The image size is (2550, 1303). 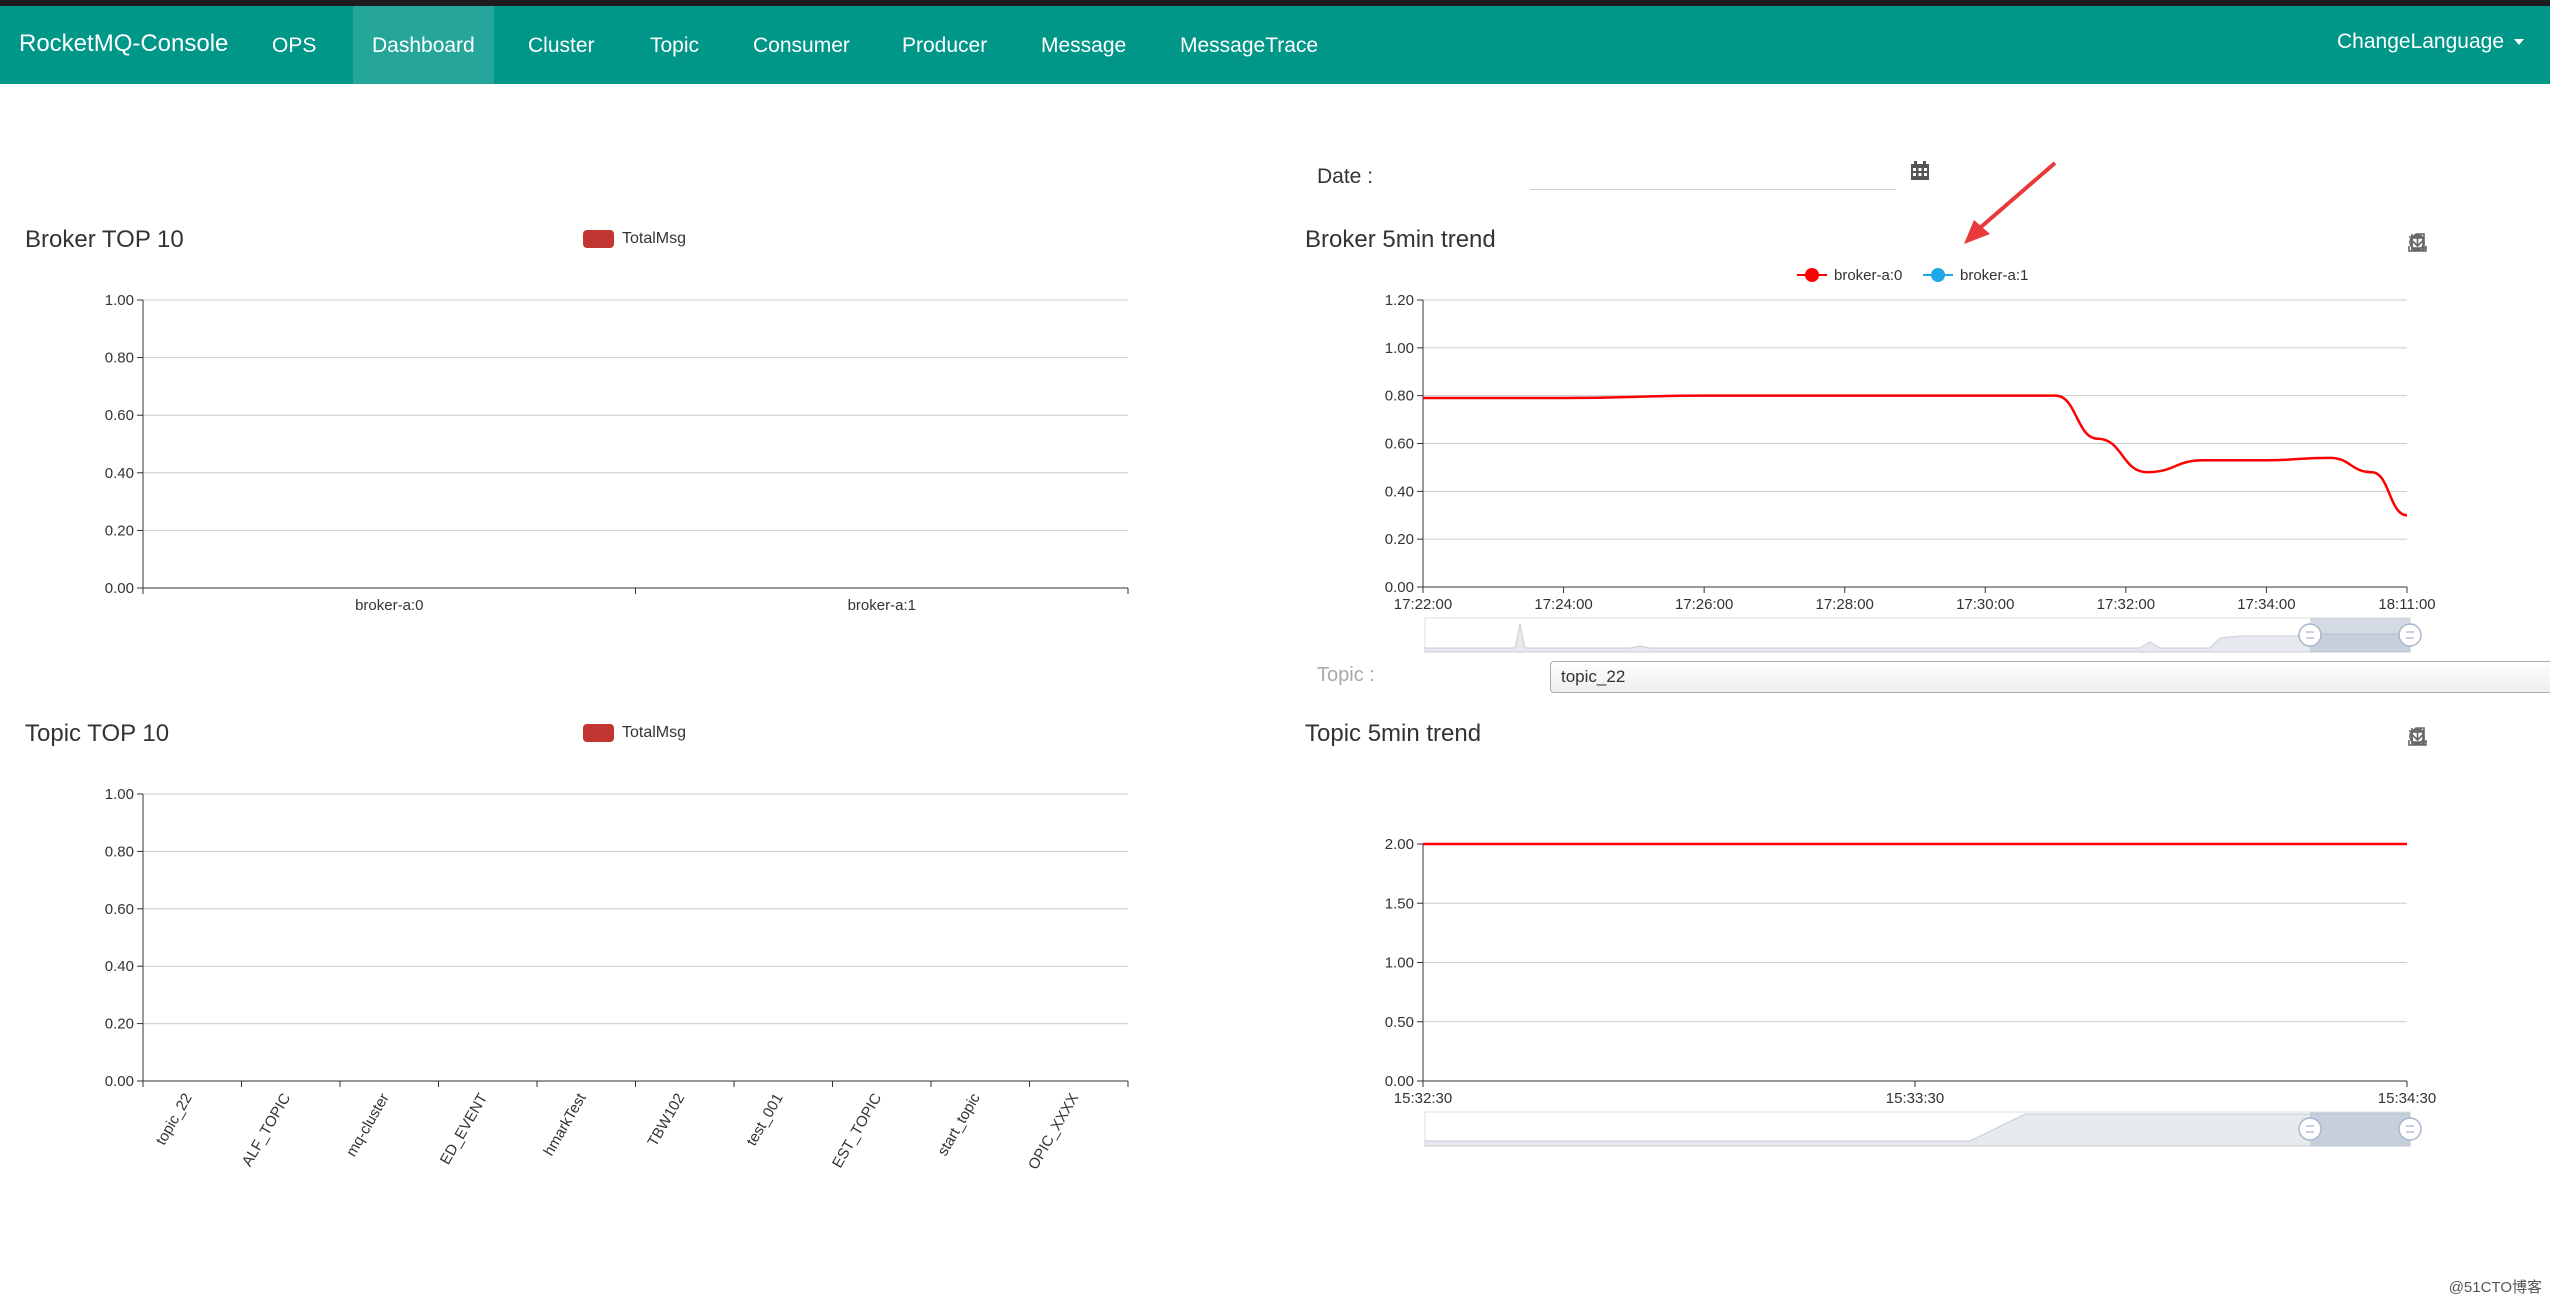 I want to click on y-tick-label: 0.50, so click(x=1399, y=1022).